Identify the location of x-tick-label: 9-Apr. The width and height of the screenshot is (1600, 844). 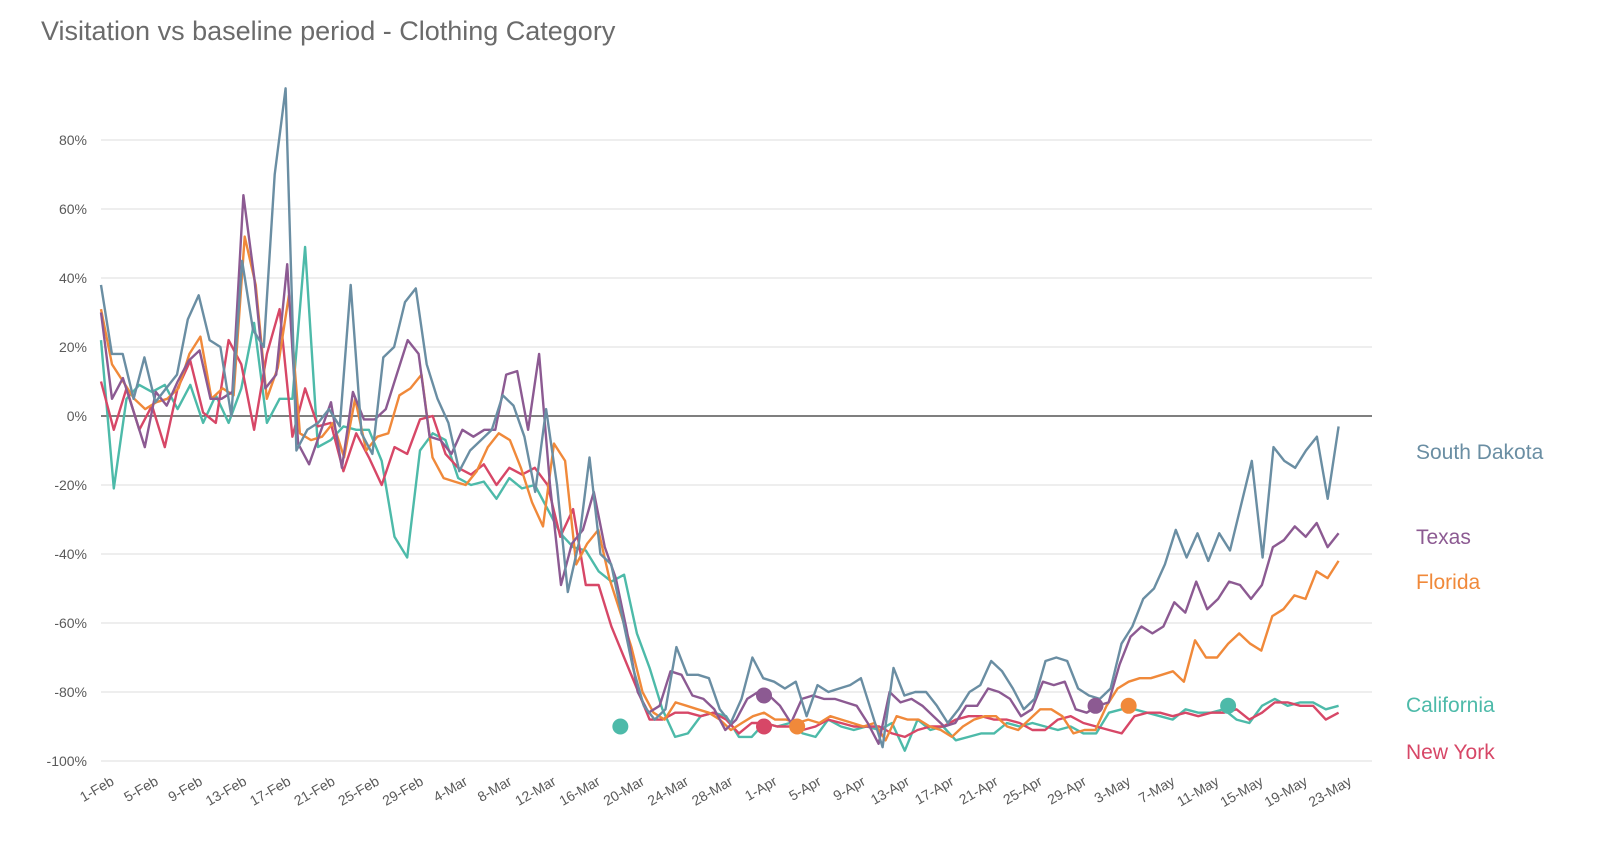
(849, 788).